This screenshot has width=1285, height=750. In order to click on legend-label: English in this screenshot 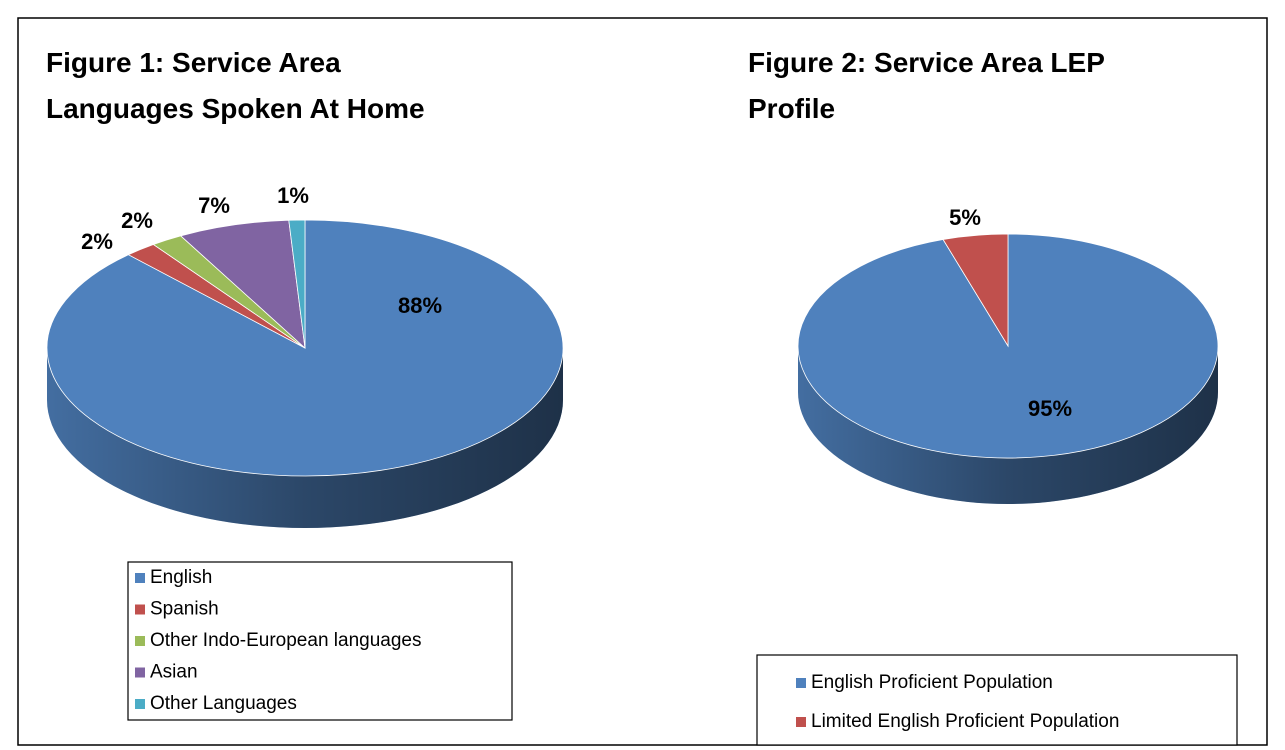, I will do `click(181, 577)`.